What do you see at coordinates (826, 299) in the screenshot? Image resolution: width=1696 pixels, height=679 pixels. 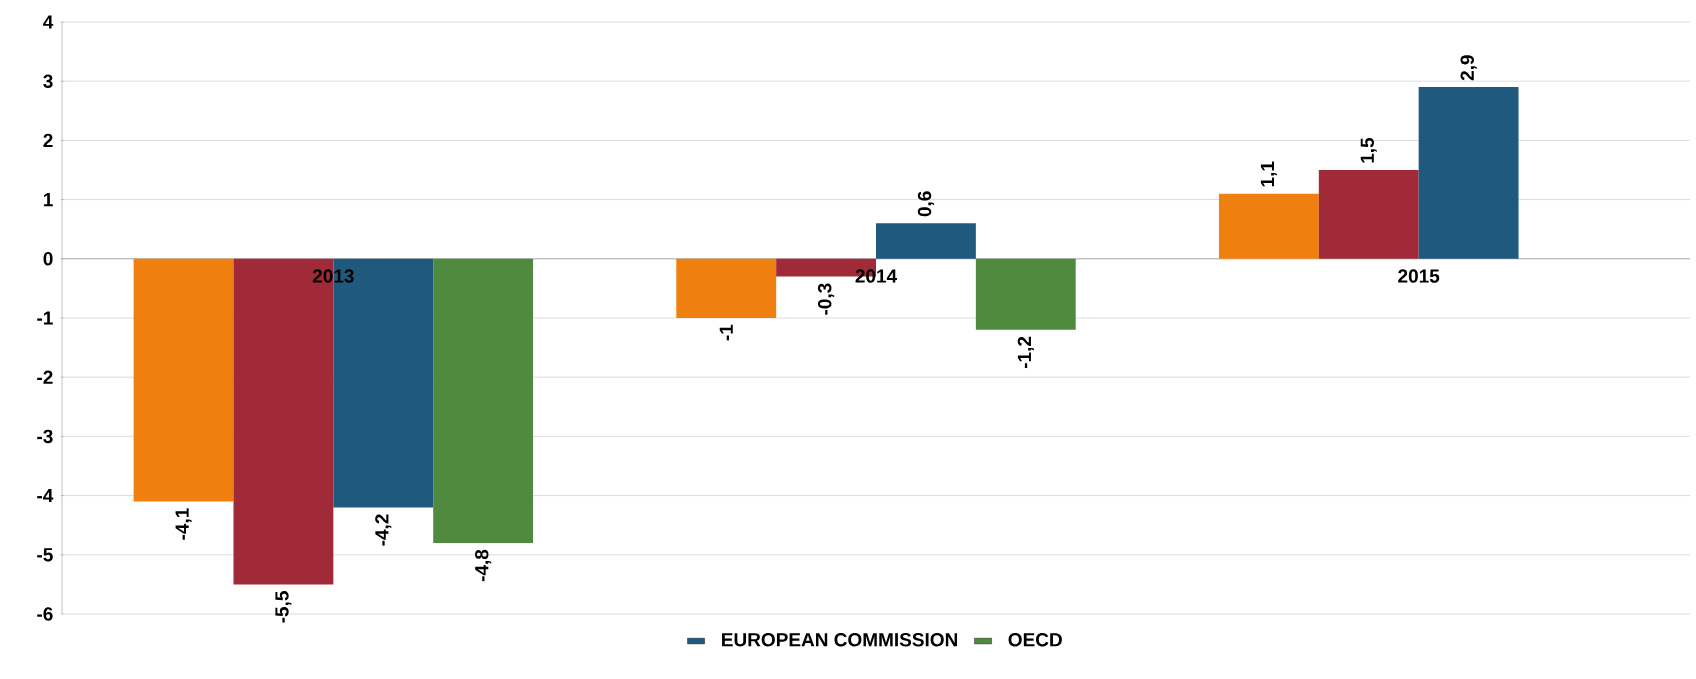 I see `data-label: -0,3` at bounding box center [826, 299].